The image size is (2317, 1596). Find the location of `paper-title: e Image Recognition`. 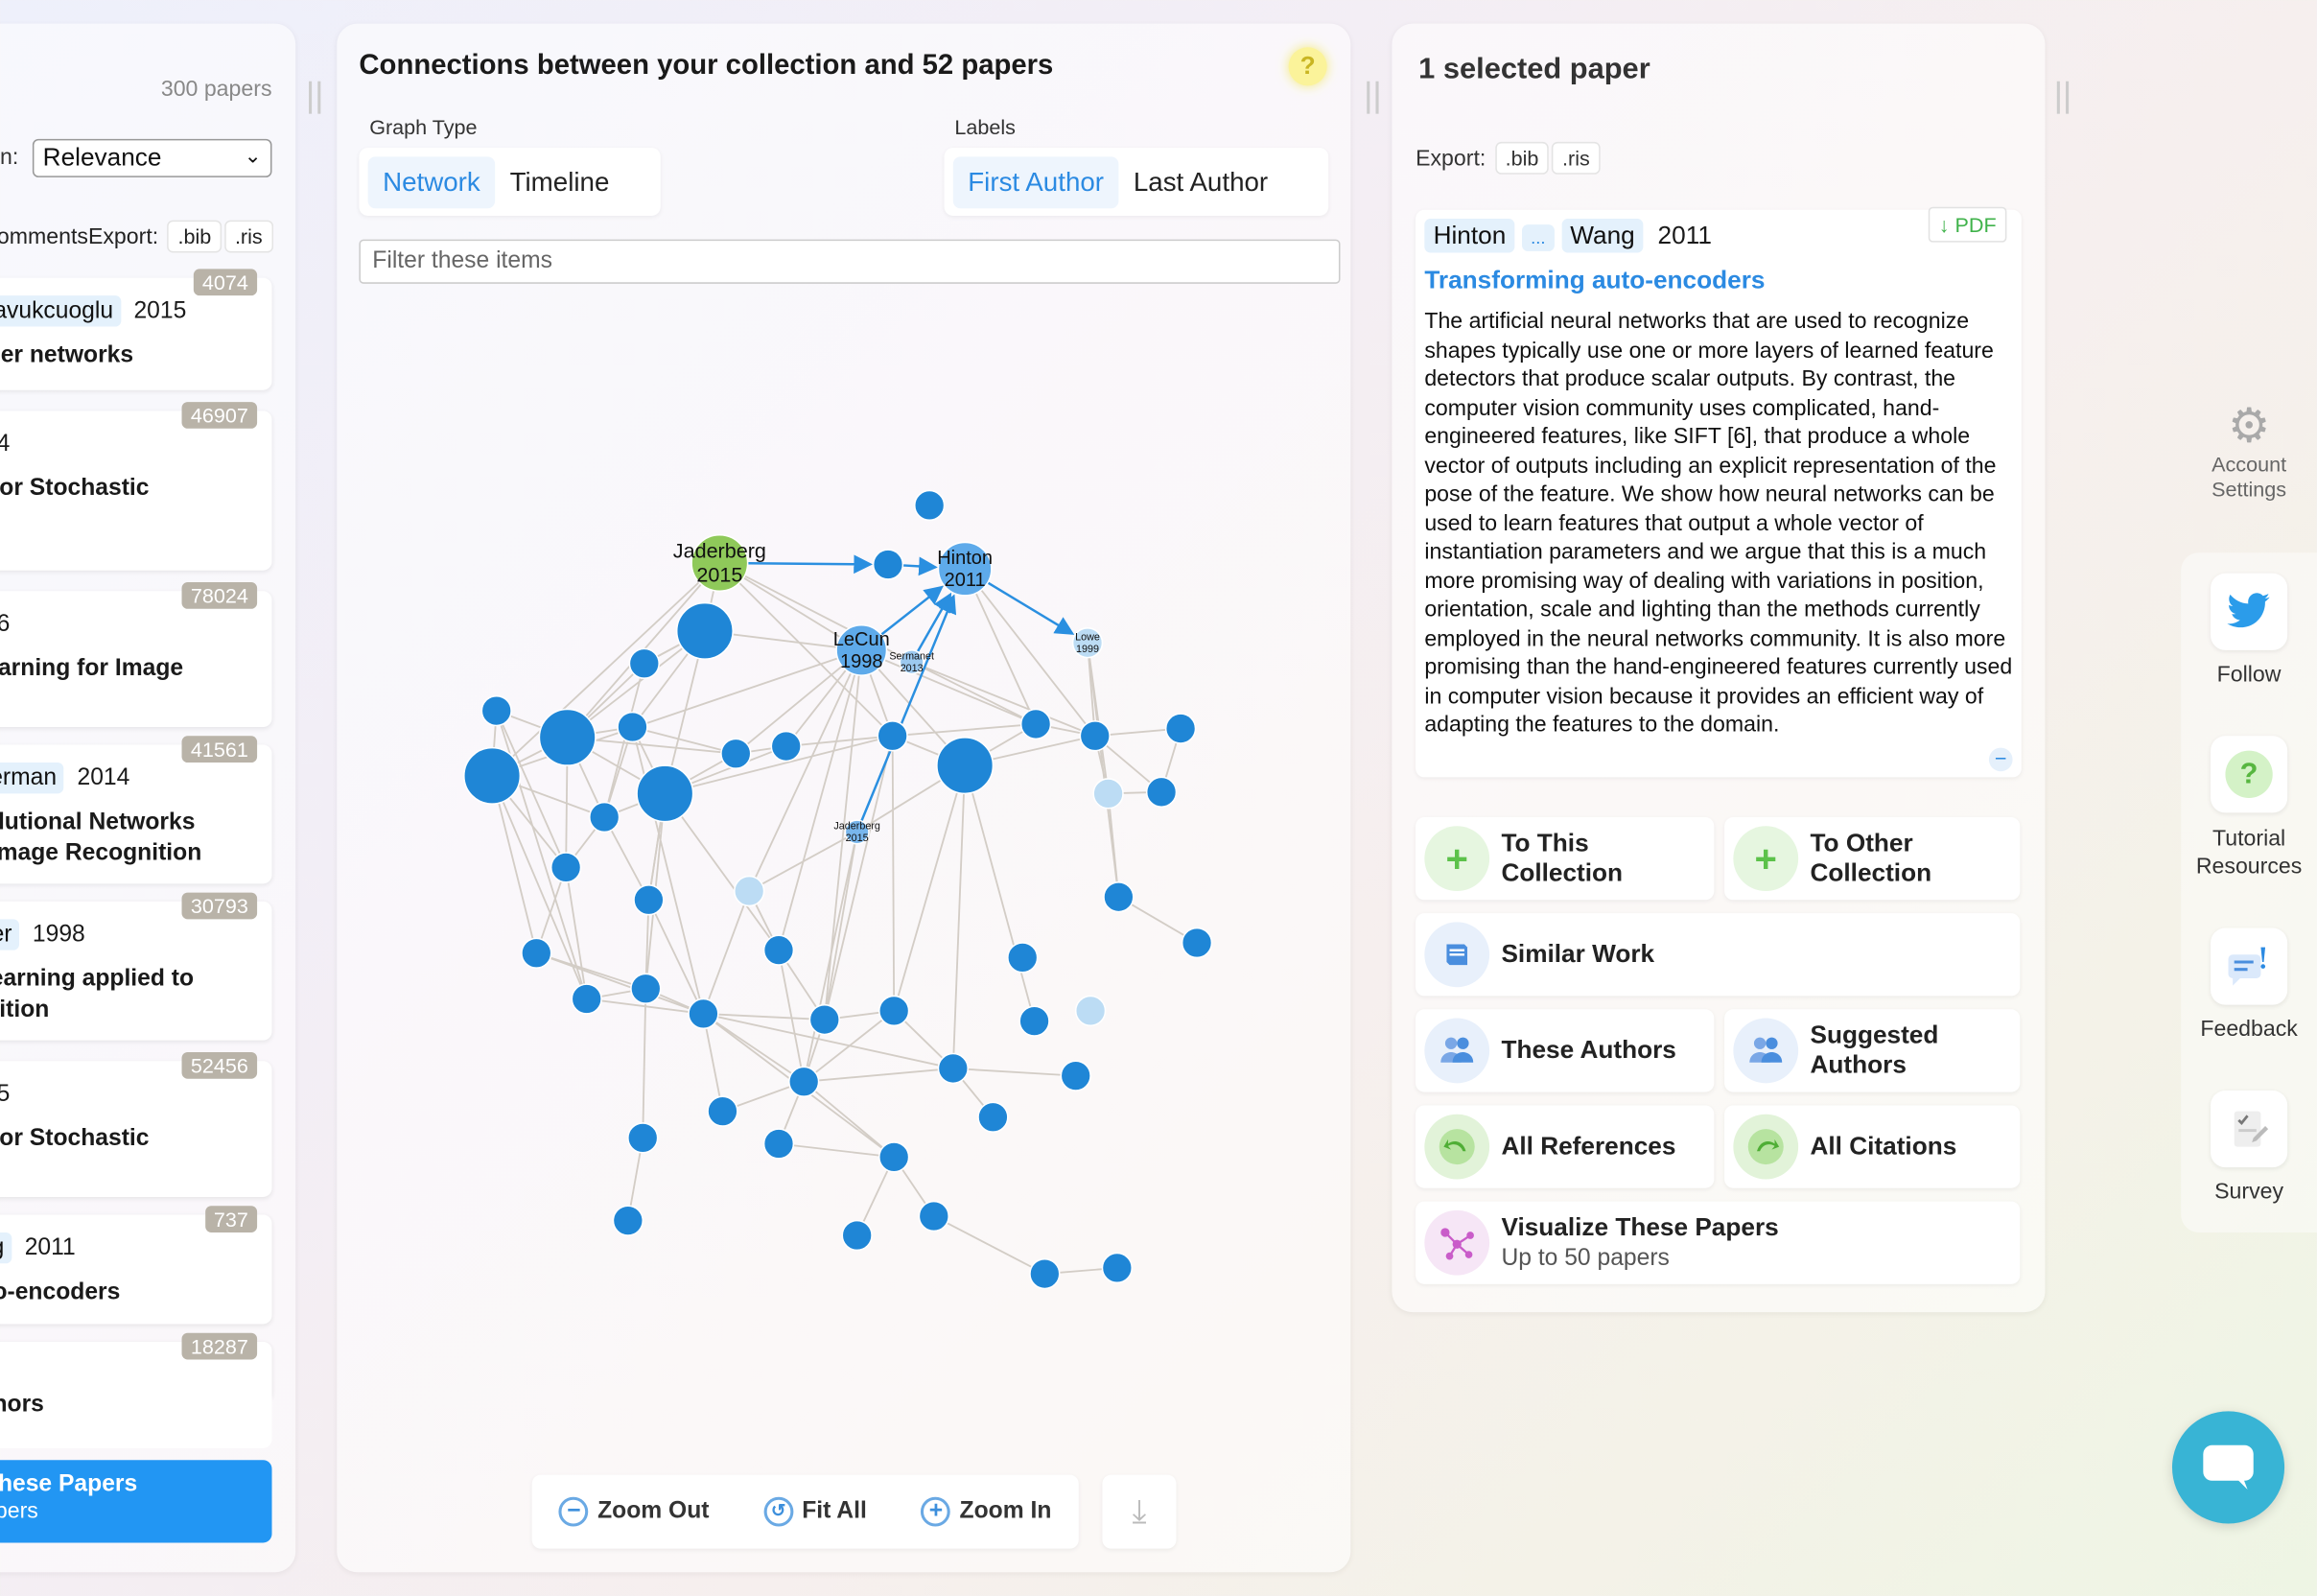

paper-title: e Image Recognition is located at coordinates (101, 853).